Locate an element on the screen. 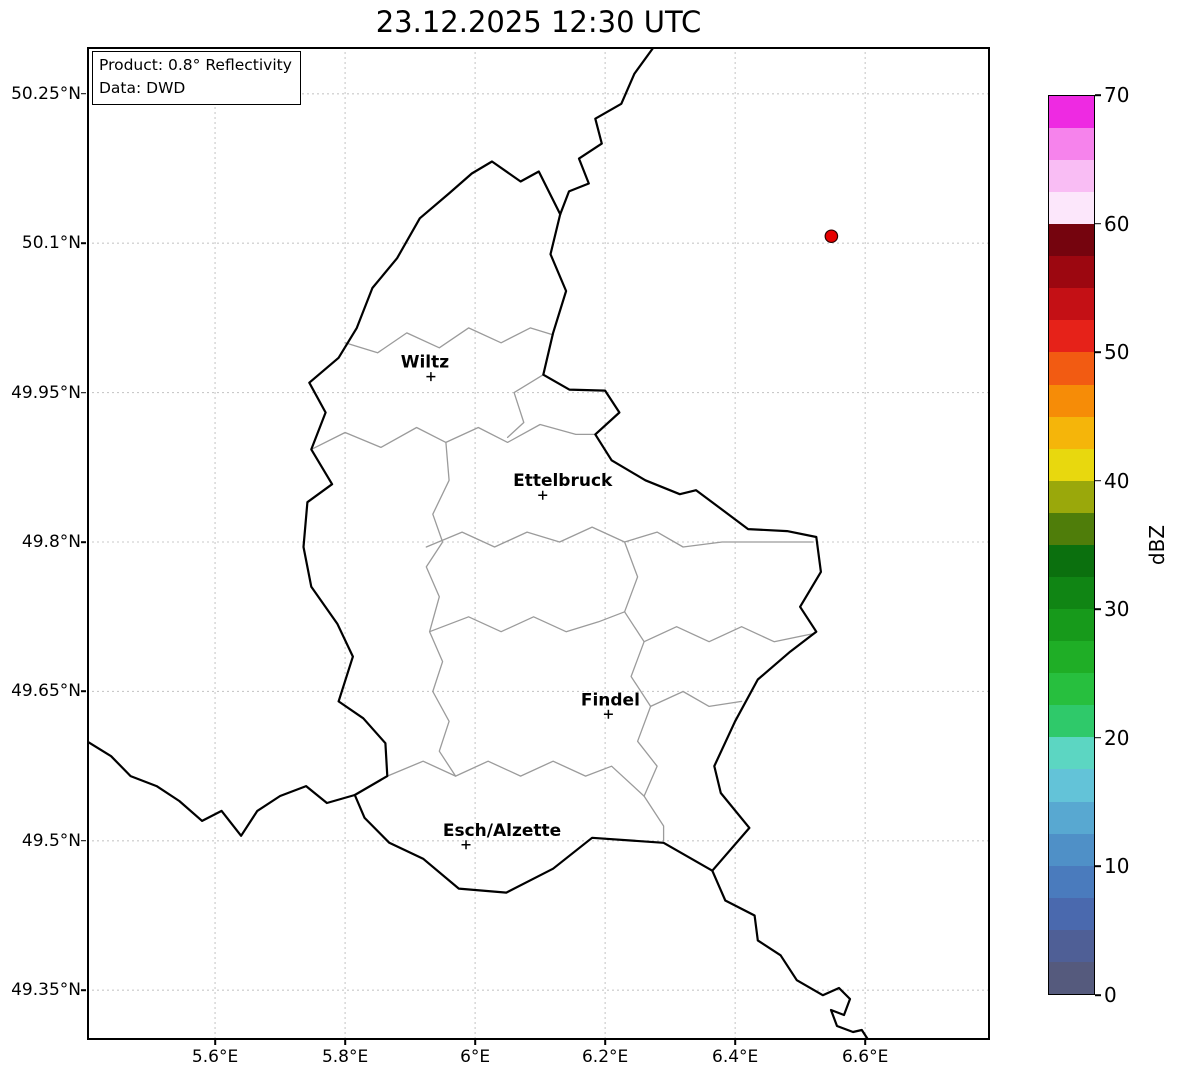 The height and width of the screenshot is (1081, 1184). city-label: Esch/Alzette is located at coordinates (502, 831).